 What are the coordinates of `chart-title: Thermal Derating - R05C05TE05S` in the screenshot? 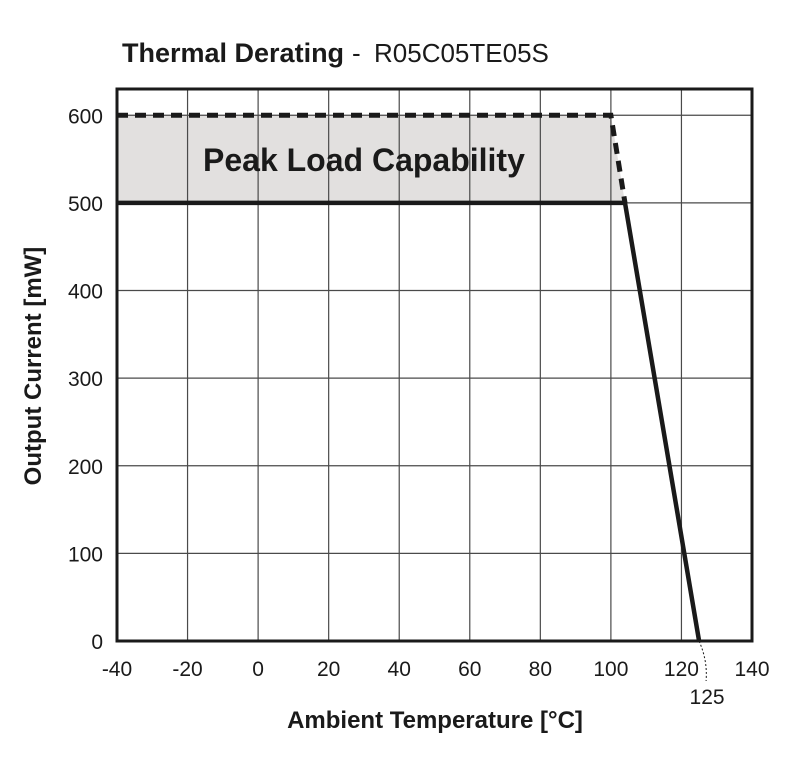 It's located at (335, 53).